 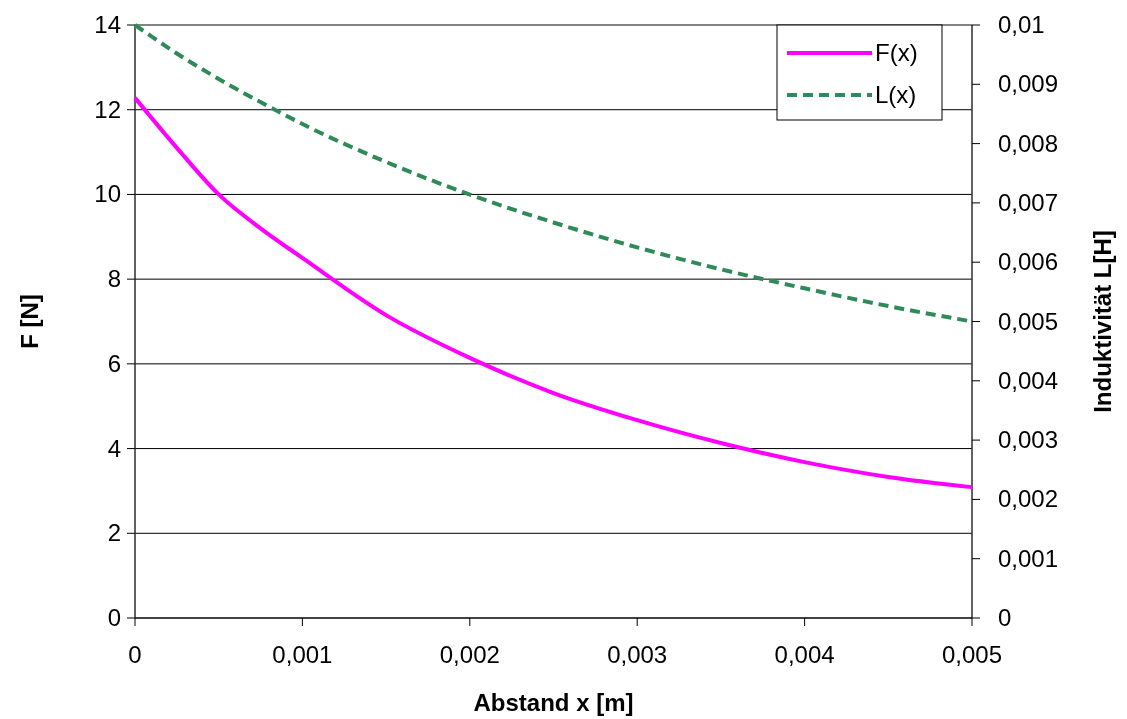 I want to click on x-tick-label: 0,003, so click(x=637, y=654).